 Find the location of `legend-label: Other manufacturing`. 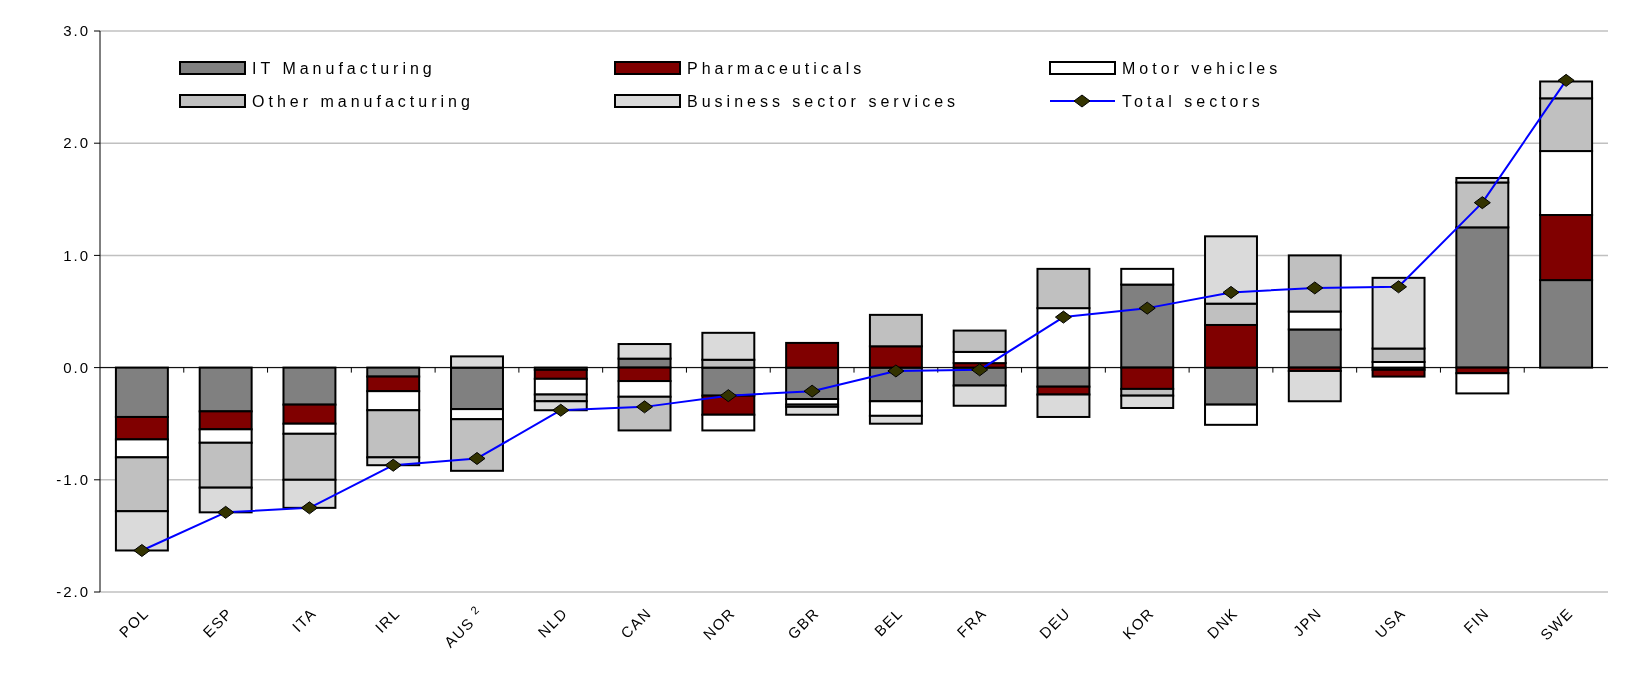

legend-label: Other manufacturing is located at coordinates (363, 101).